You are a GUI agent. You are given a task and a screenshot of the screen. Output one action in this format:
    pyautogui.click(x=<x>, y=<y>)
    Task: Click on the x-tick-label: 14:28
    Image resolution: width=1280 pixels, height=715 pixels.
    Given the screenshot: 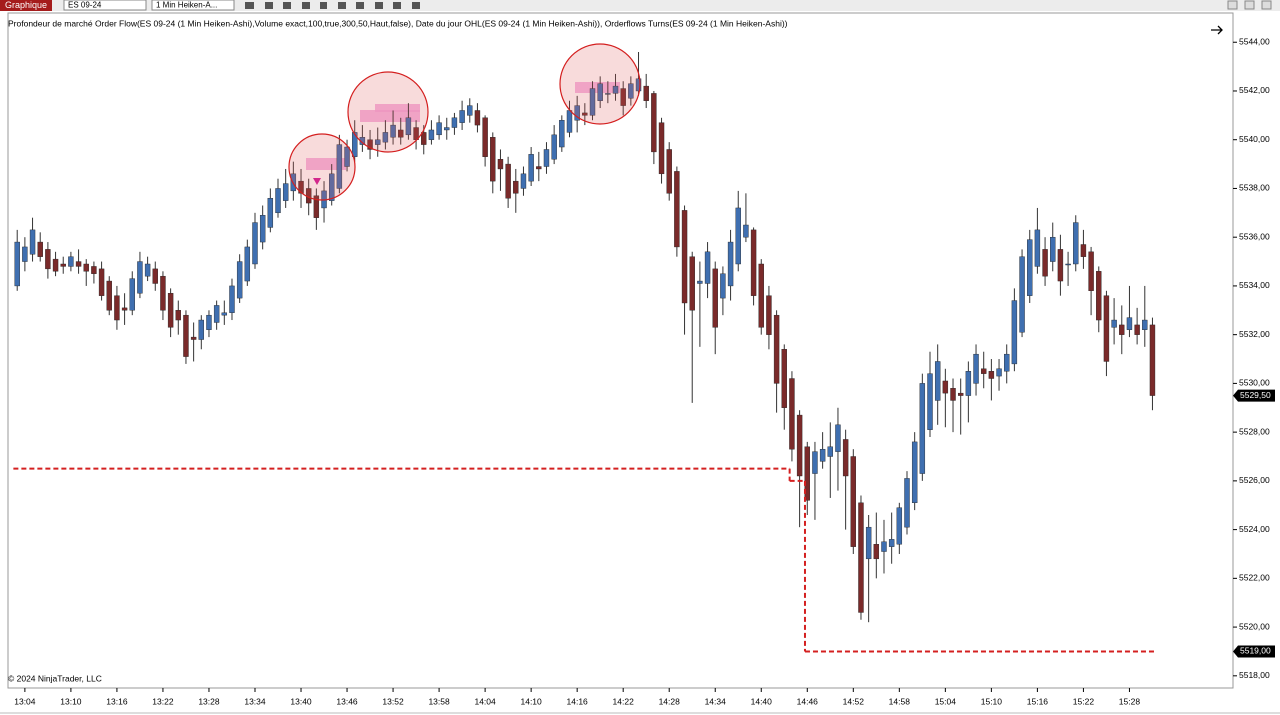 What is the action you would take?
    pyautogui.click(x=670, y=701)
    